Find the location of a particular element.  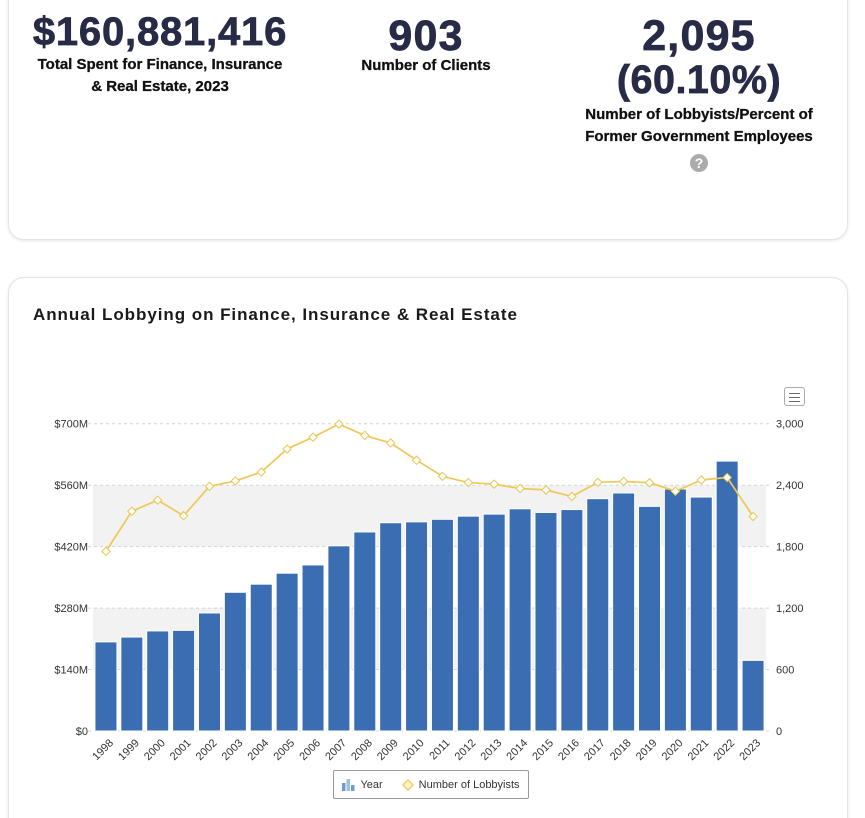

svg-text: 3,000 is located at coordinates (790, 425).